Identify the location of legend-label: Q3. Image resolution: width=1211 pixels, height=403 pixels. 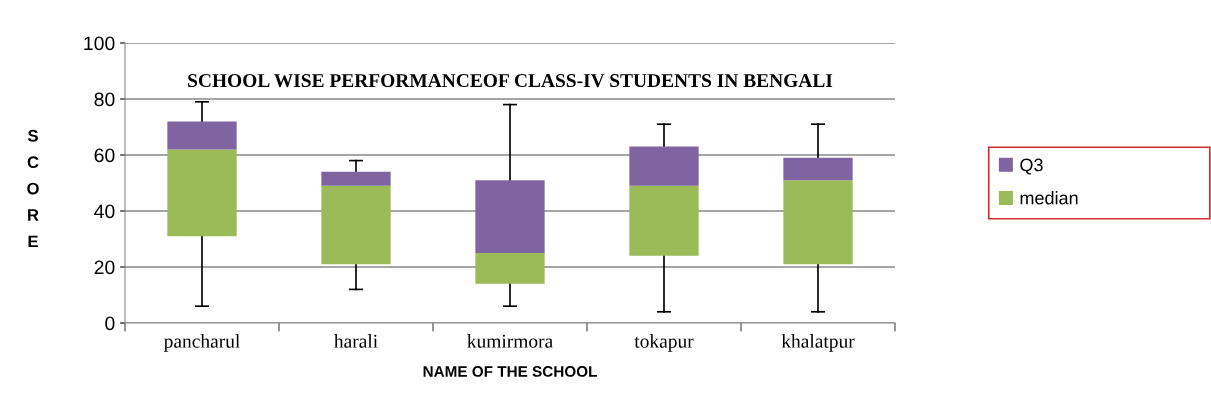
(1031, 166).